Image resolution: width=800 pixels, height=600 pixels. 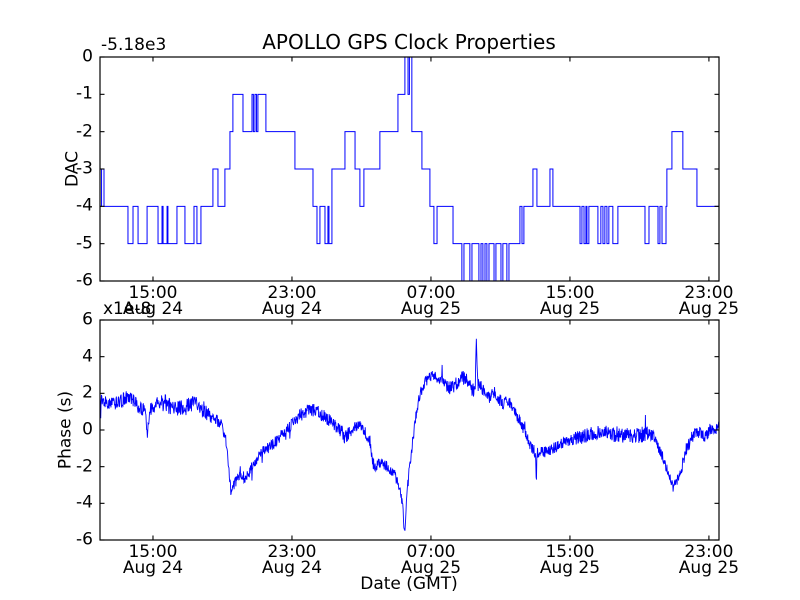 What do you see at coordinates (409, 42) in the screenshot?
I see `chart-title: APOLLO GPS Clock Properties` at bounding box center [409, 42].